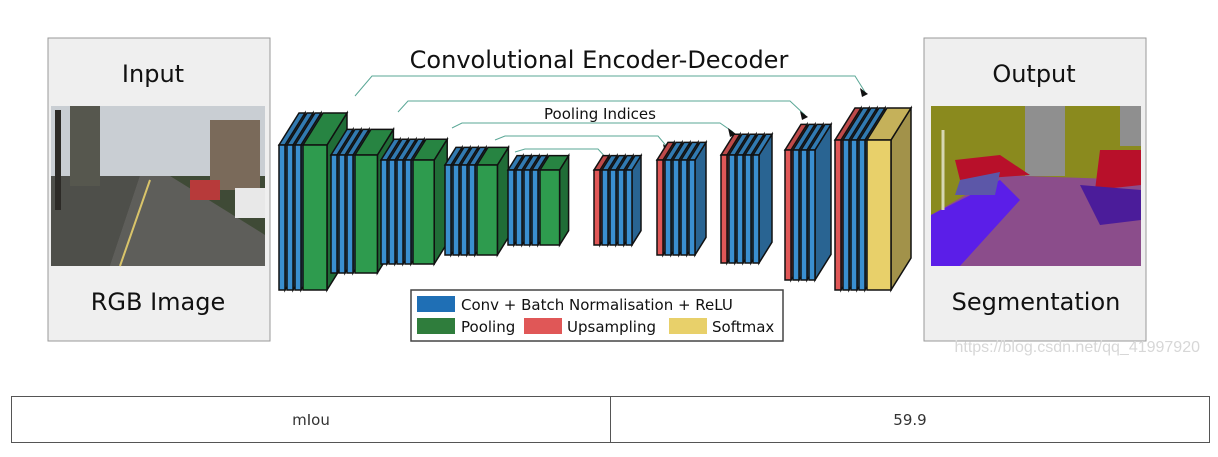  What do you see at coordinates (1077, 347) in the screenshot?
I see `watermark-text: https://blog.csdn.net/qq_41997920` at bounding box center [1077, 347].